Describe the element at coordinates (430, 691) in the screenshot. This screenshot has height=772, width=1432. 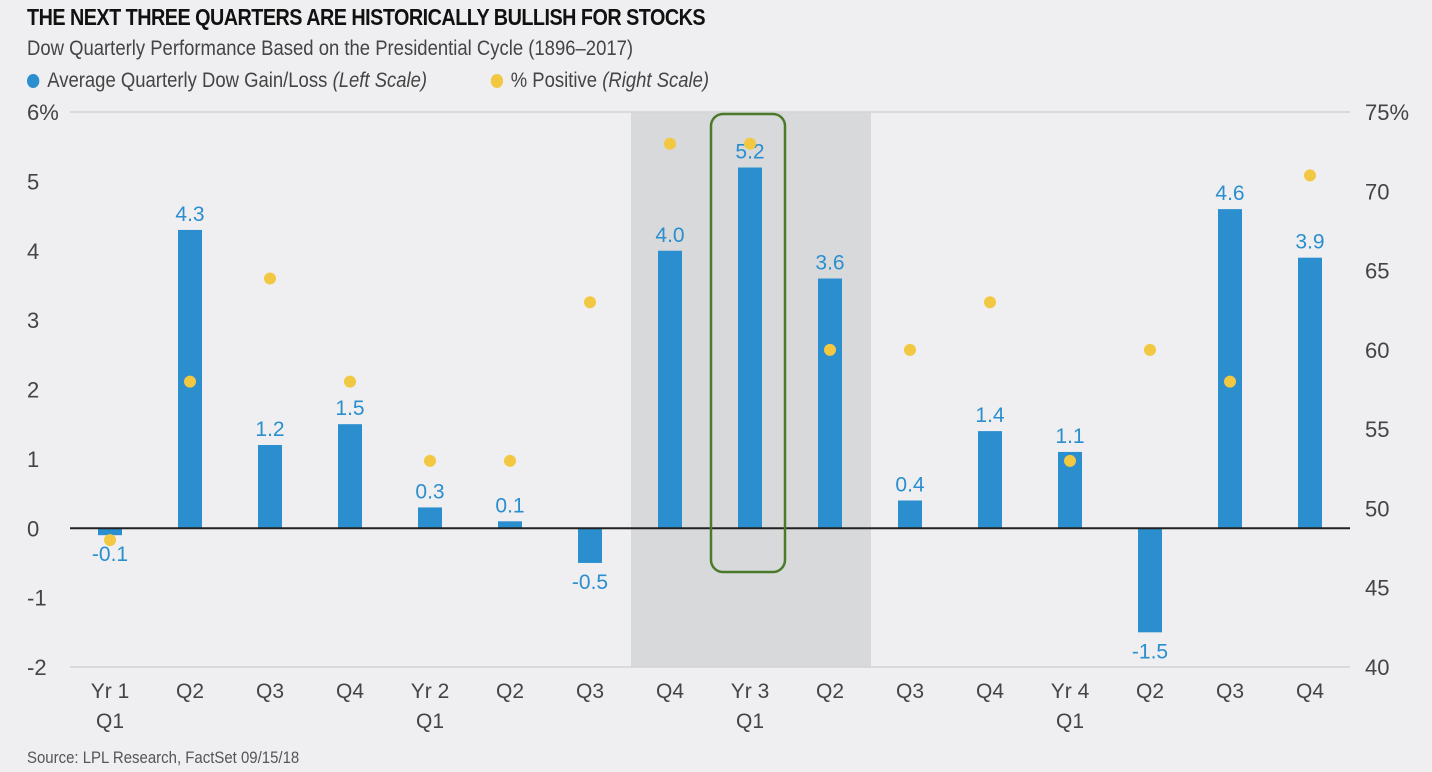
I see `x-axis-category-label: Yr 2` at that location.